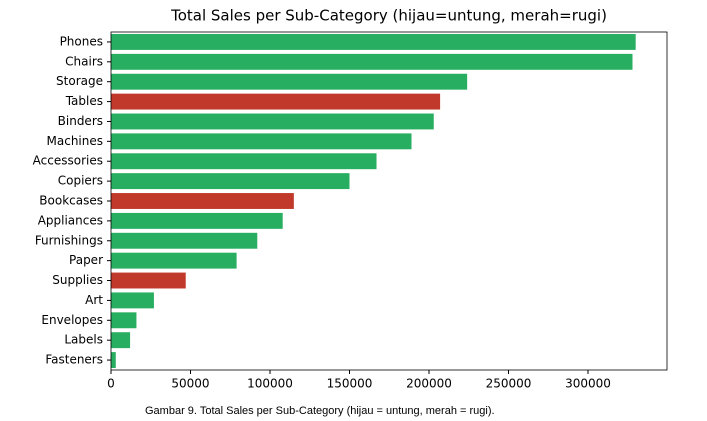 This screenshot has height=421, width=707. What do you see at coordinates (190, 384) in the screenshot?
I see `x-tick-label: 50000` at bounding box center [190, 384].